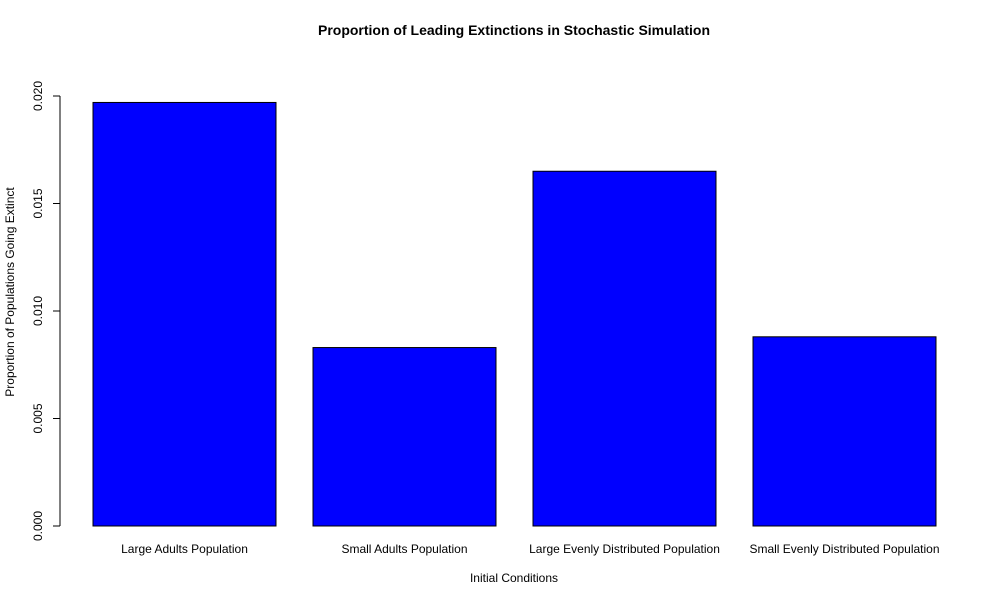  I want to click on x-axis-label: Initial Conditions, so click(514, 578).